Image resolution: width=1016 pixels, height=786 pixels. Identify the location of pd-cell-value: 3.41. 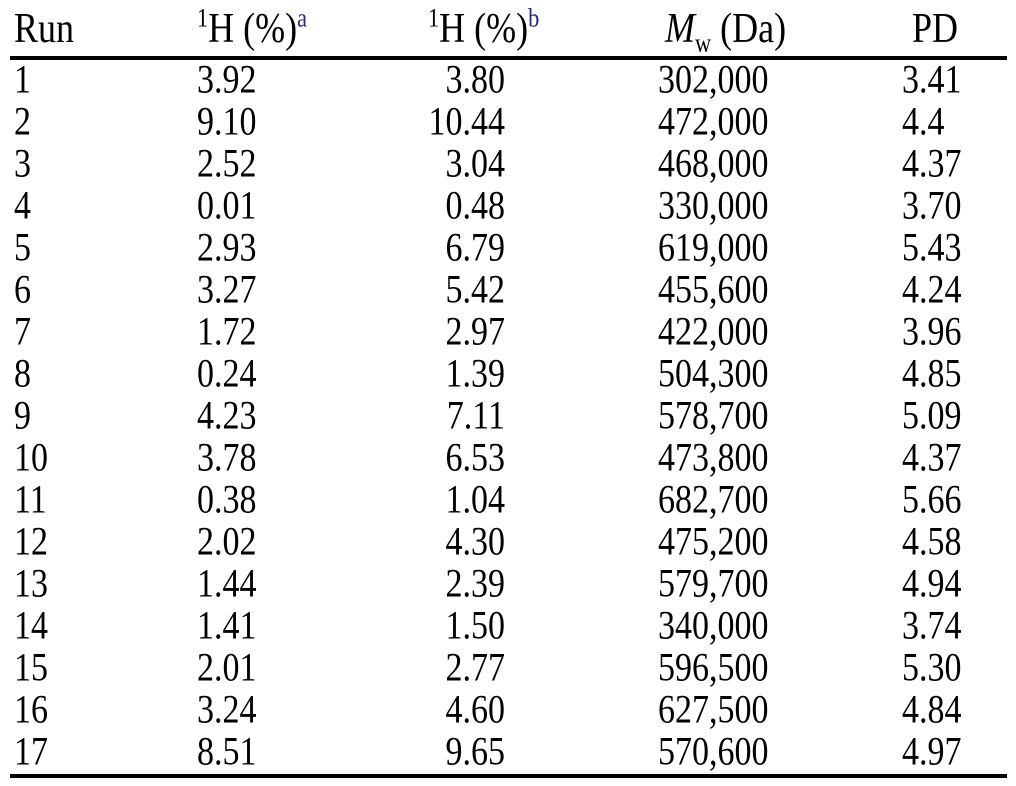
(932, 80).